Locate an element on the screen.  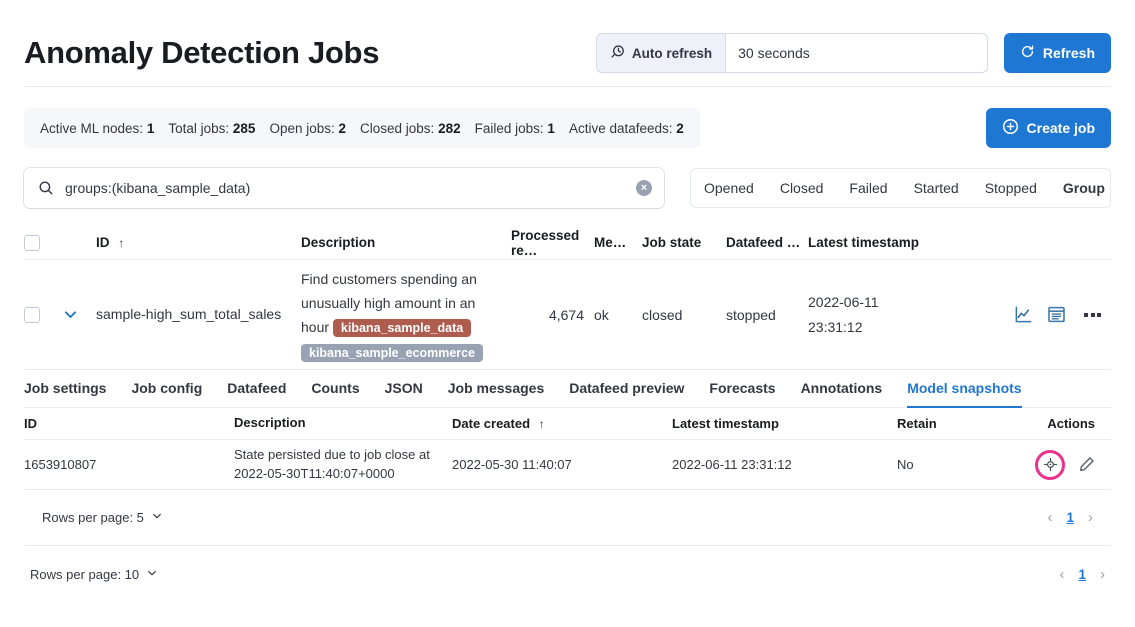
row-select-checkbox is located at coordinates (32, 314).